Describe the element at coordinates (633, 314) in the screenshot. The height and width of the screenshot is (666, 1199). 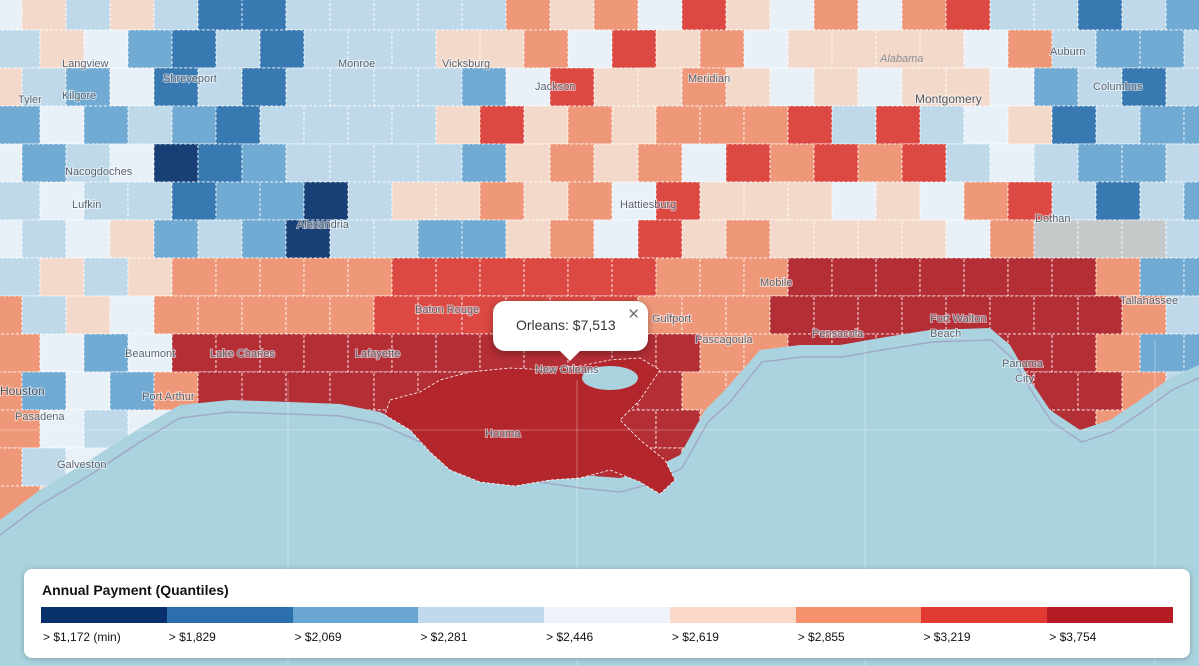
I see `close-icon: ✕` at that location.